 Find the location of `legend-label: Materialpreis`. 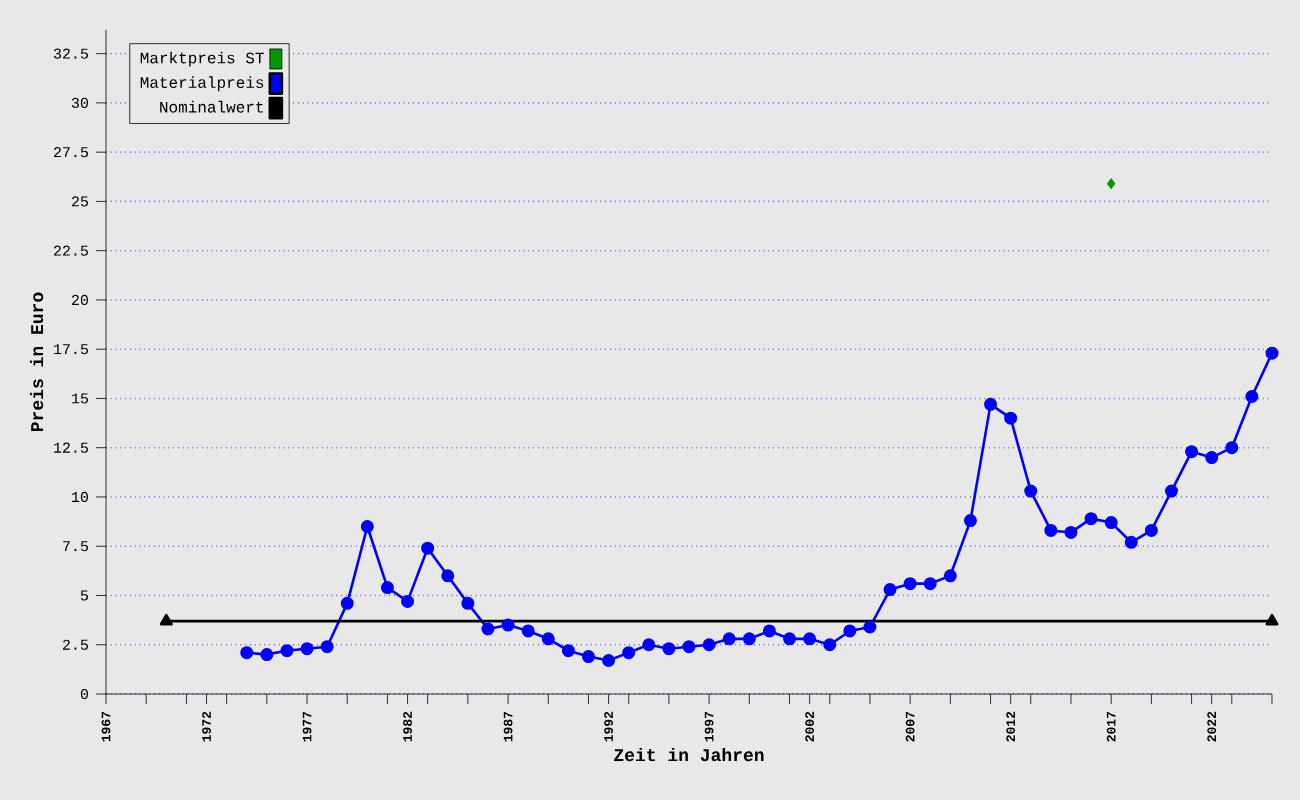

legend-label: Materialpreis is located at coordinates (202, 84).